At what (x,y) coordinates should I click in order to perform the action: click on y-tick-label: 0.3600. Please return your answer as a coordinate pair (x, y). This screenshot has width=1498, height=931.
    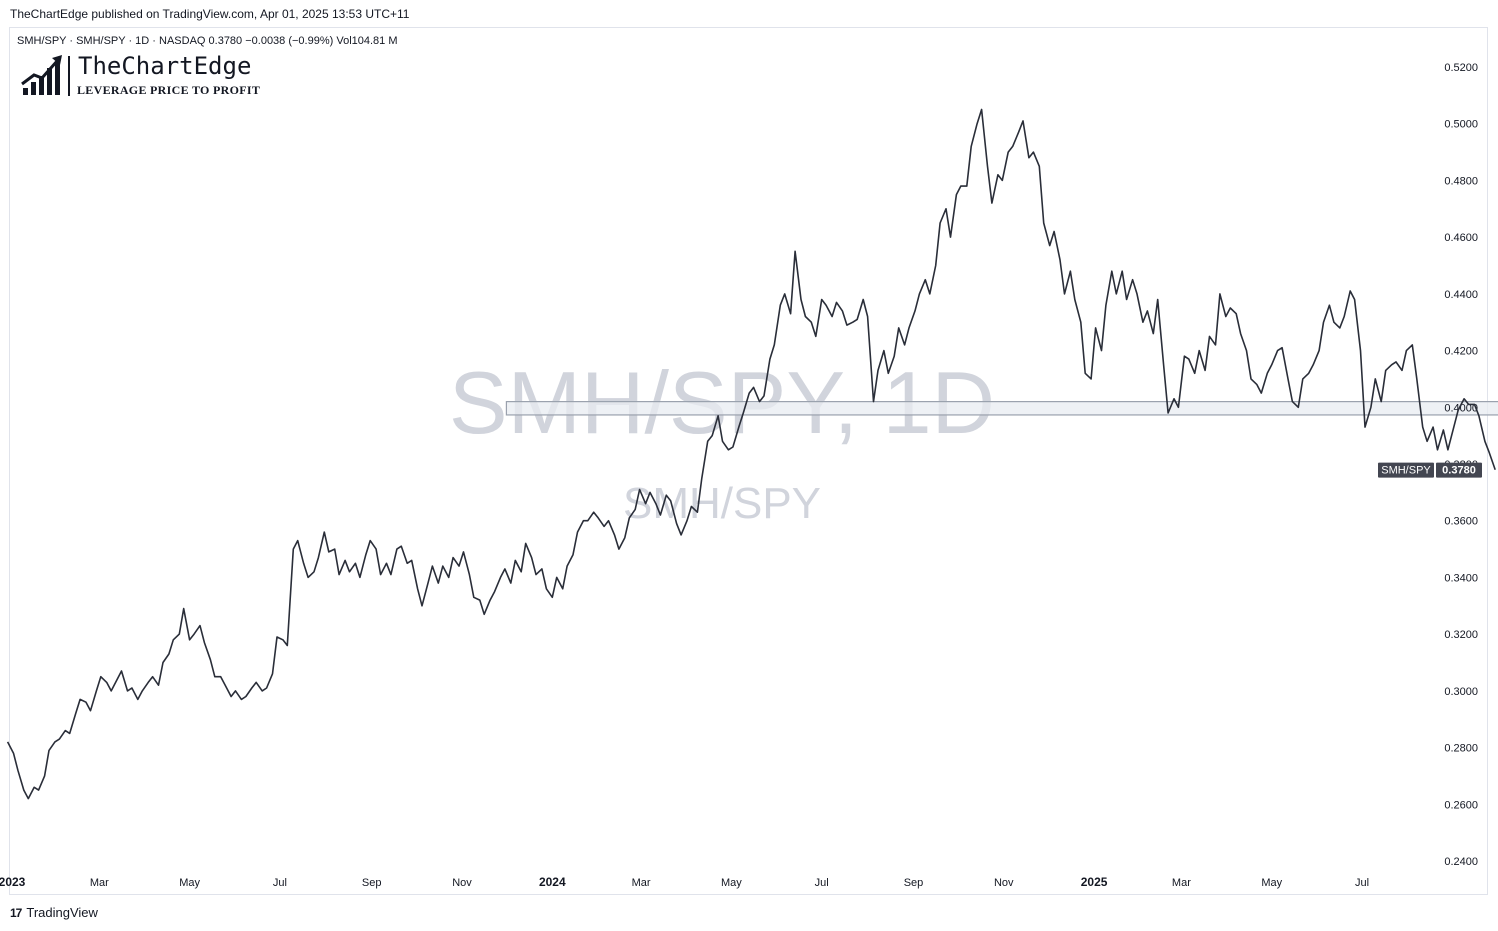
    Looking at the image, I should click on (1461, 522).